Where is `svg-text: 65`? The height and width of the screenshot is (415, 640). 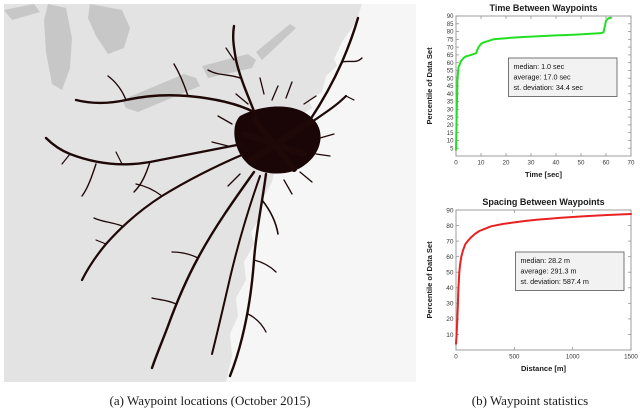 svg-text: 65 is located at coordinates (449, 56).